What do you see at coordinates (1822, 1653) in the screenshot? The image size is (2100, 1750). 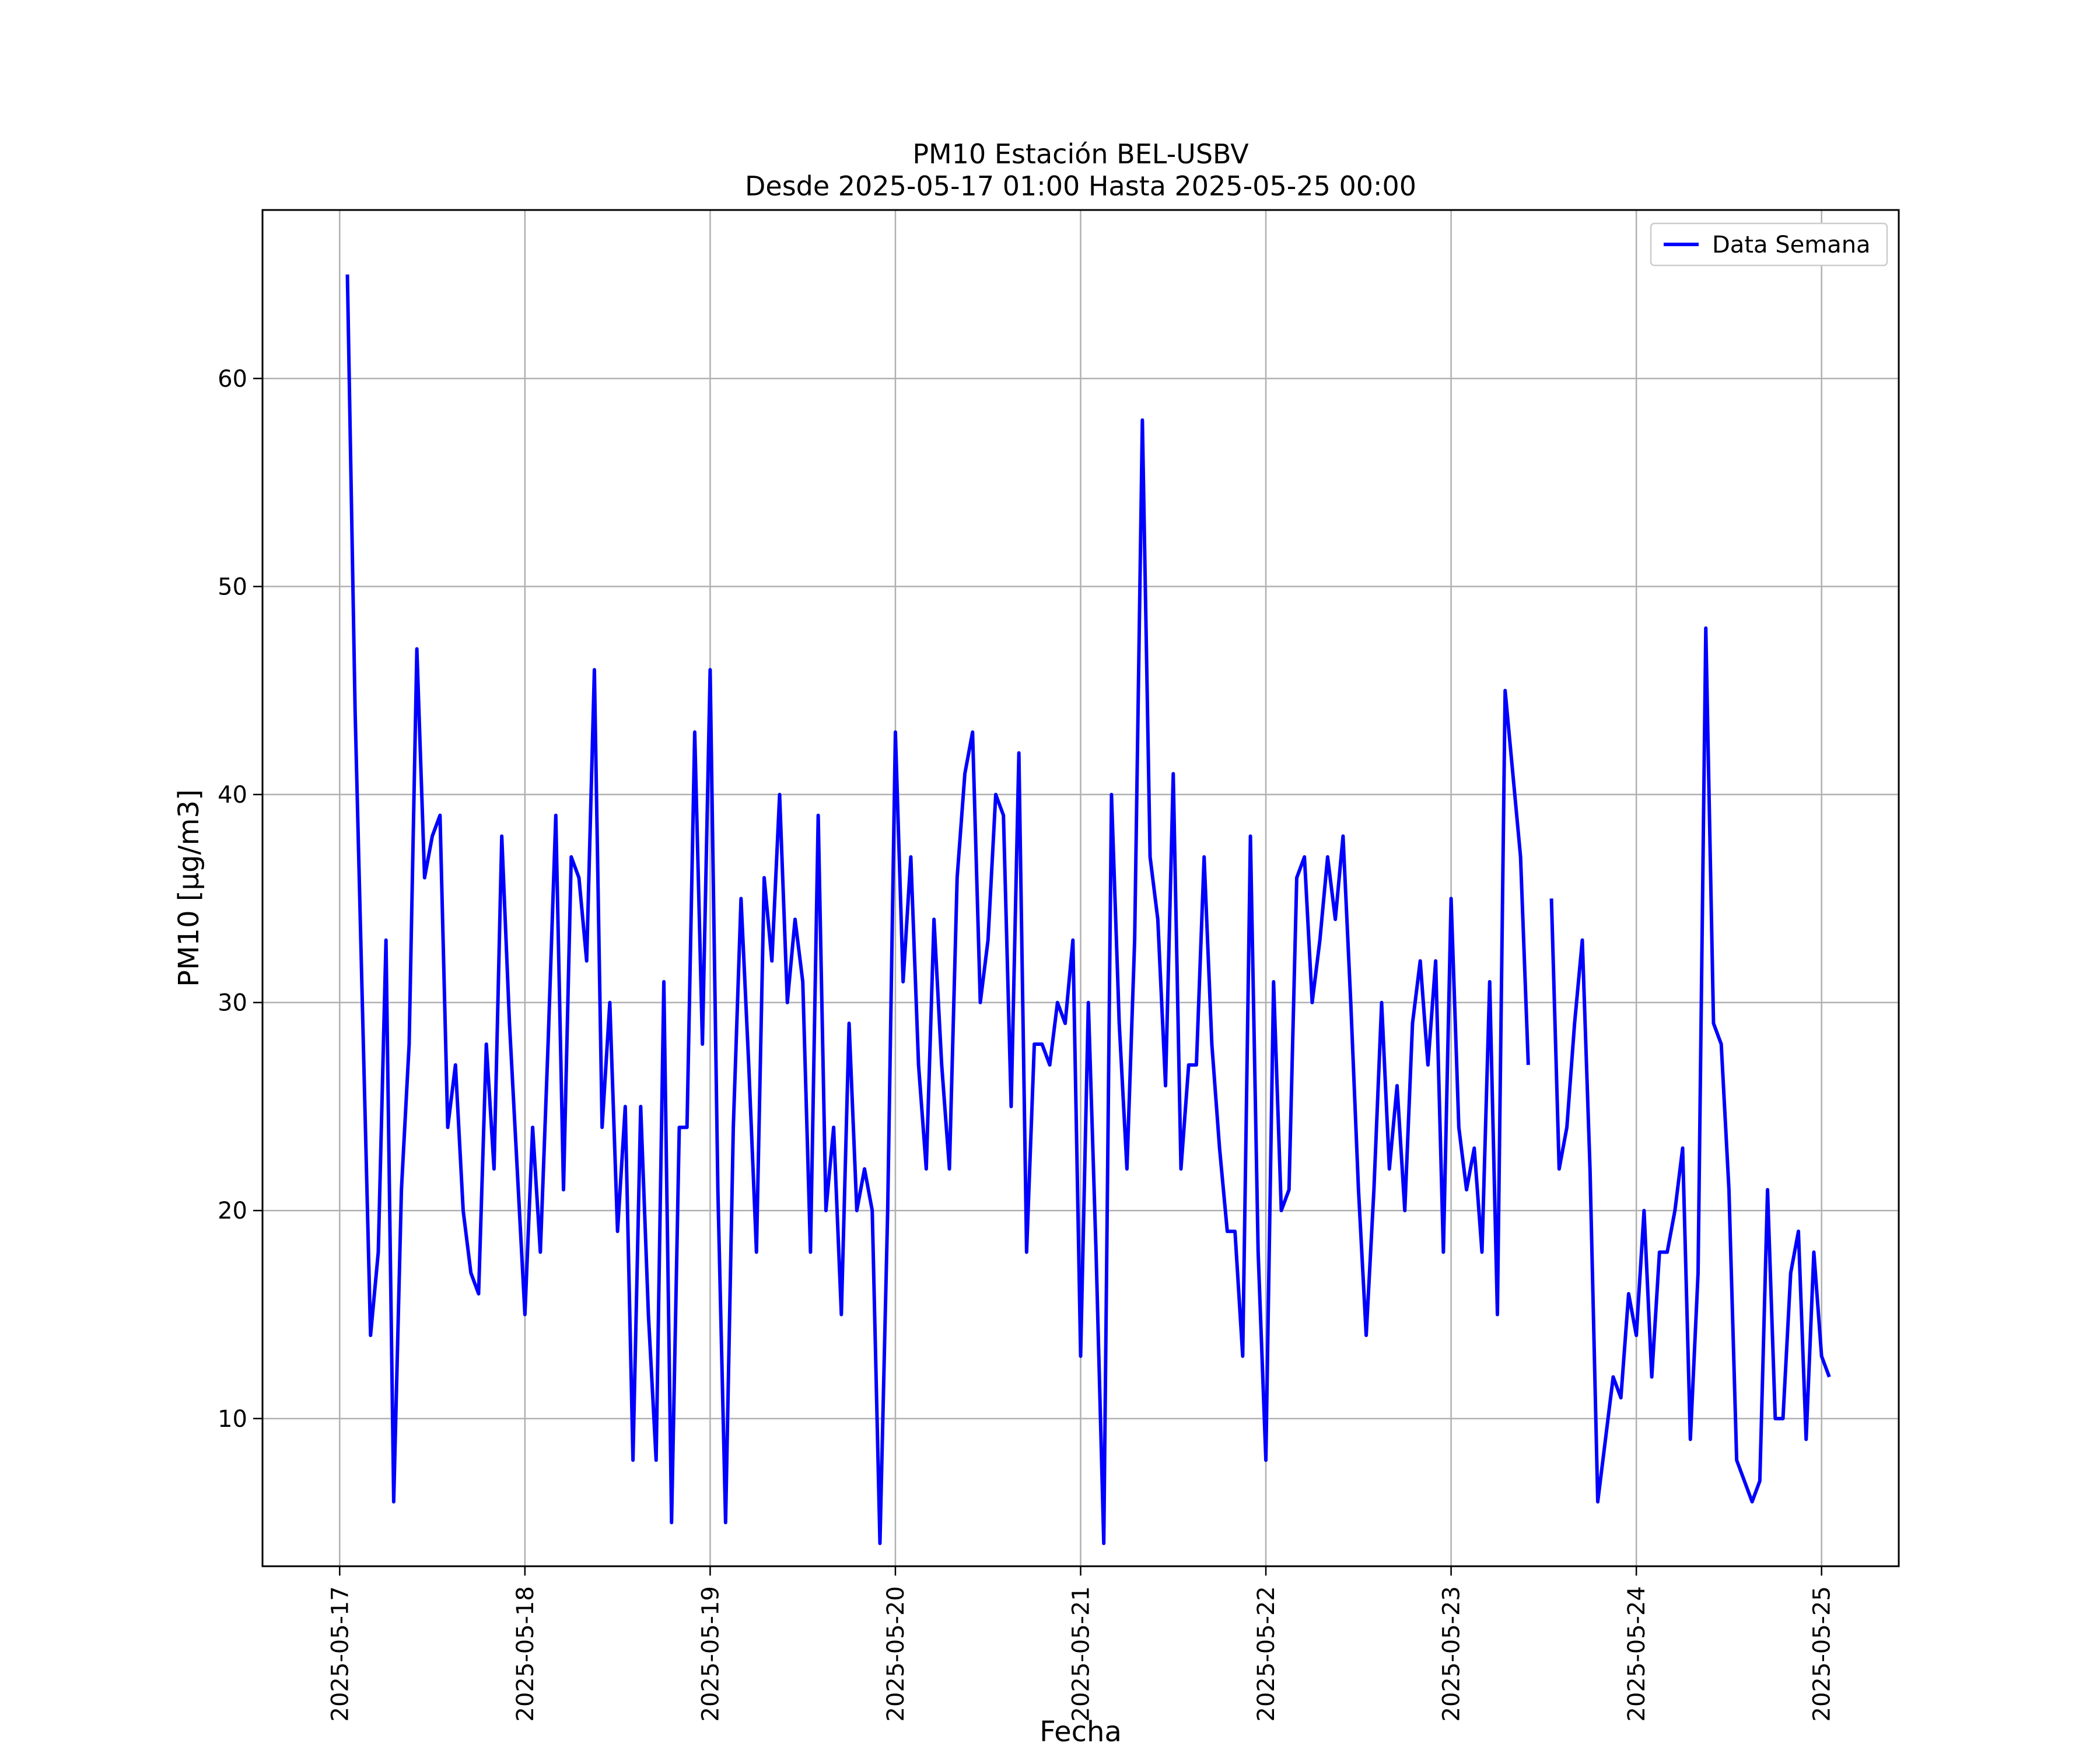 I see `x-tick-label: 2025-05-25` at bounding box center [1822, 1653].